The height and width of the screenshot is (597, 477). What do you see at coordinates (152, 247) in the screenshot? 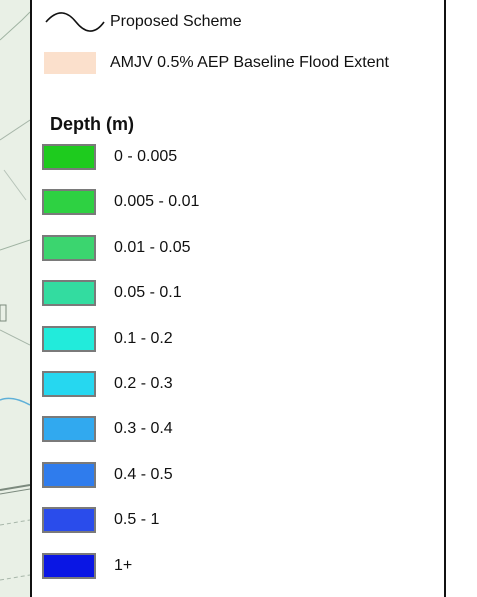
I see `depth-class-label: 0.01 - 0.05` at bounding box center [152, 247].